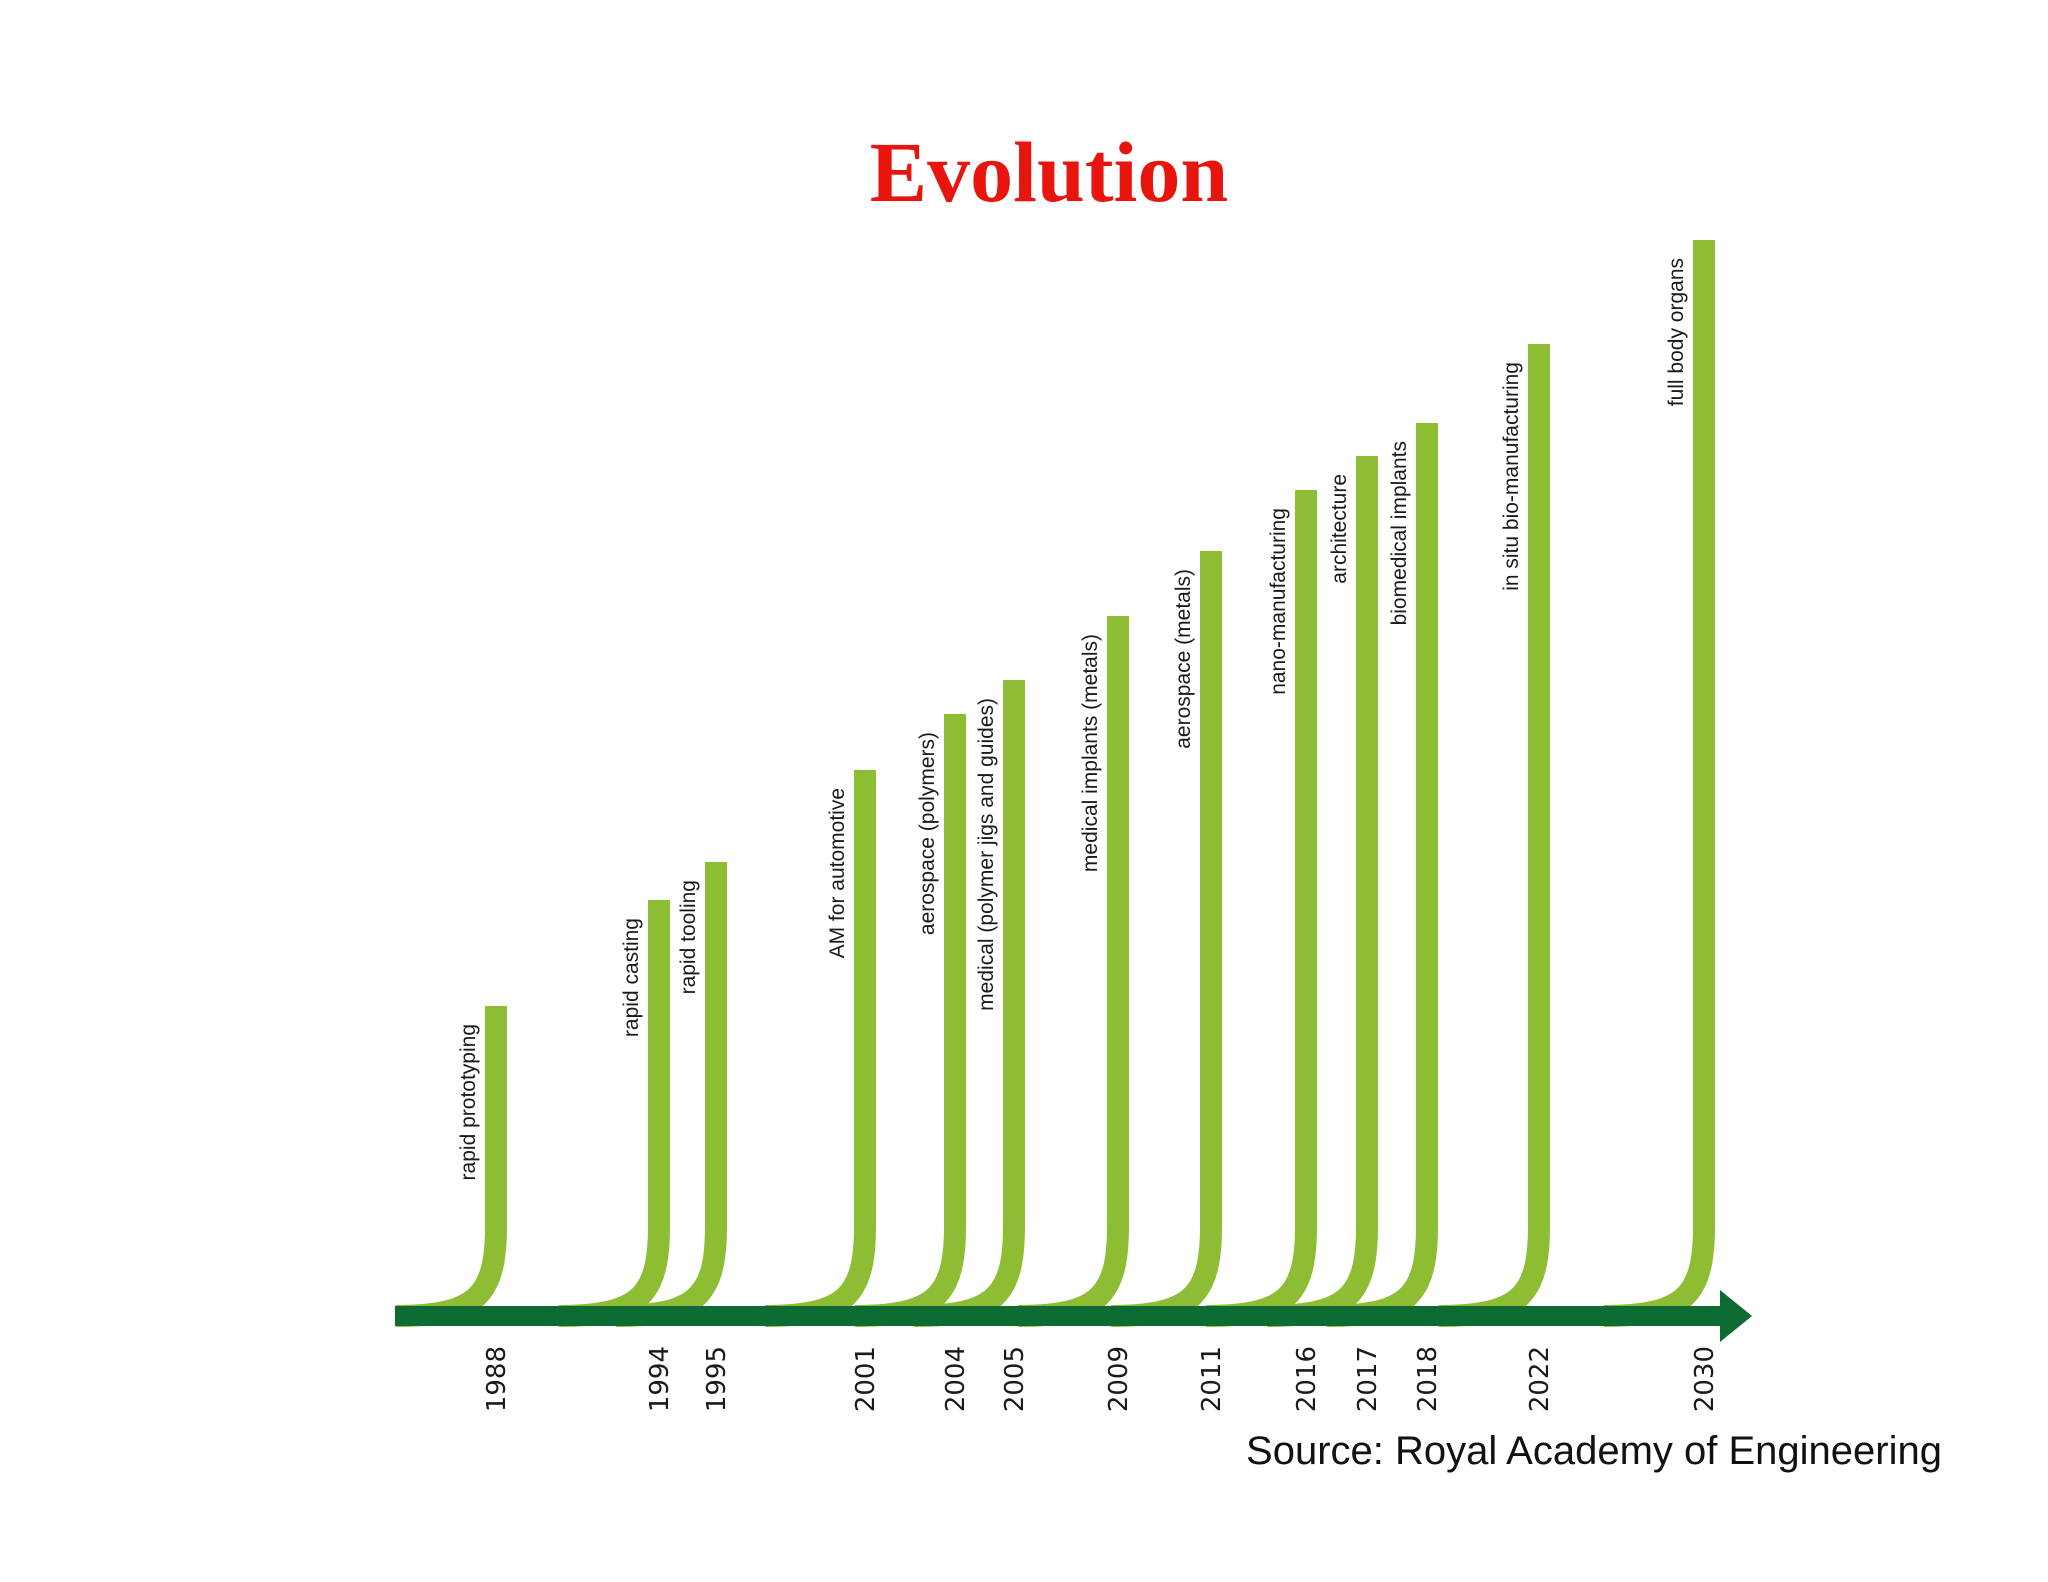 This screenshot has height=1582, width=2048. I want to click on timeline-arrow, so click(1073, 1316).